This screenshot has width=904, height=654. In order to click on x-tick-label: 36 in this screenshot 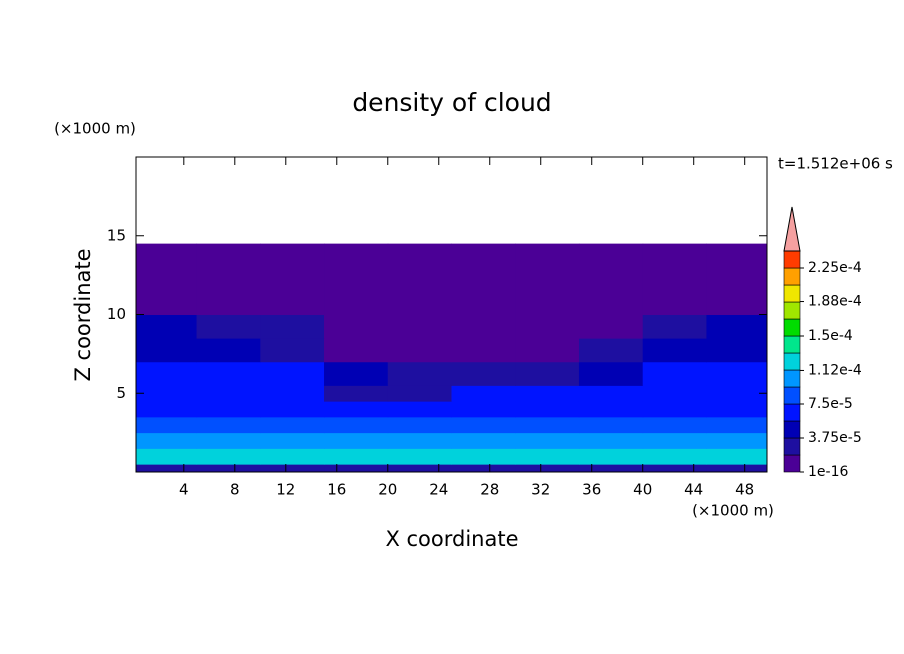, I will do `click(591, 490)`.